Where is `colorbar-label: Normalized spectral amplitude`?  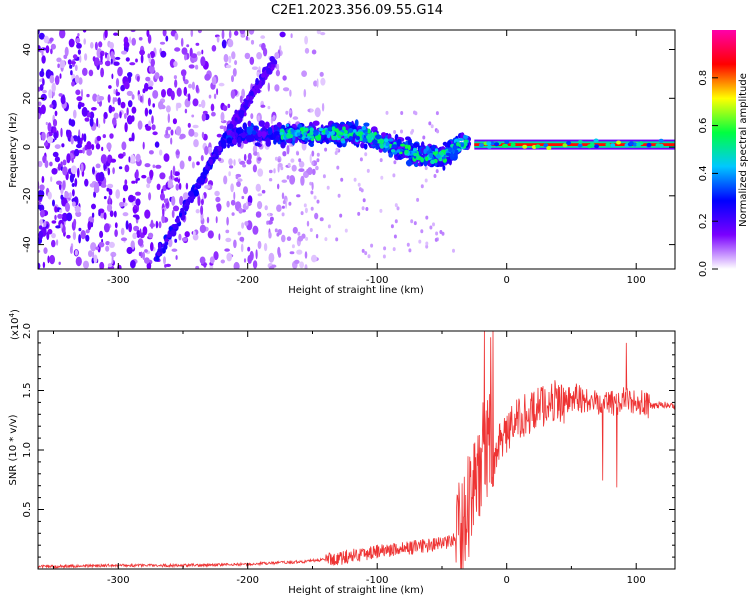 colorbar-label: Normalized spectral amplitude is located at coordinates (743, 150).